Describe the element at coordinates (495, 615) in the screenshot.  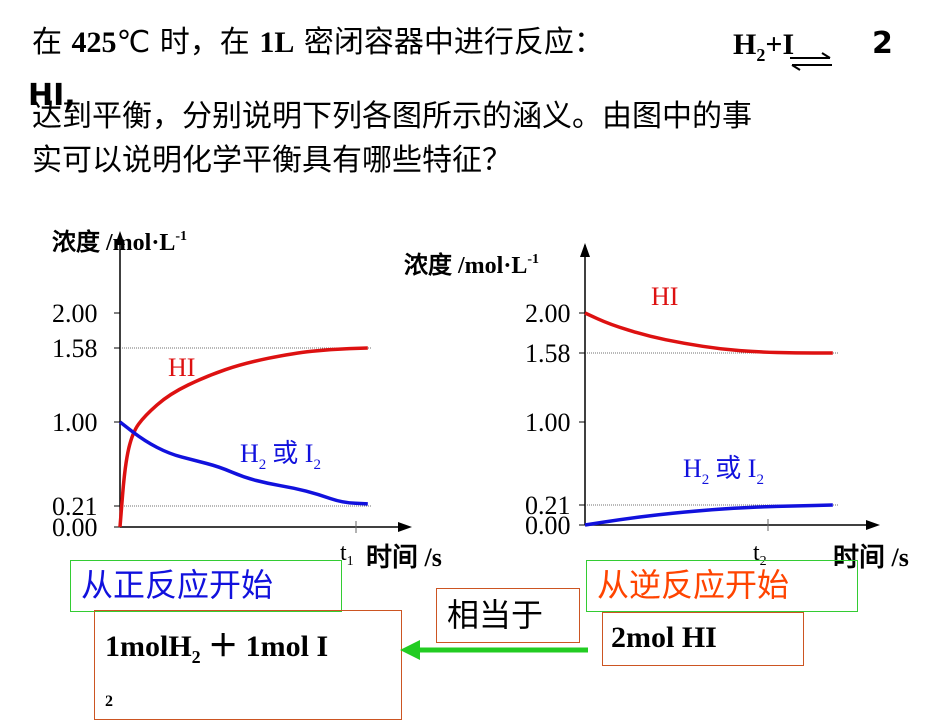
I see `equivalent-label: 相当于` at that location.